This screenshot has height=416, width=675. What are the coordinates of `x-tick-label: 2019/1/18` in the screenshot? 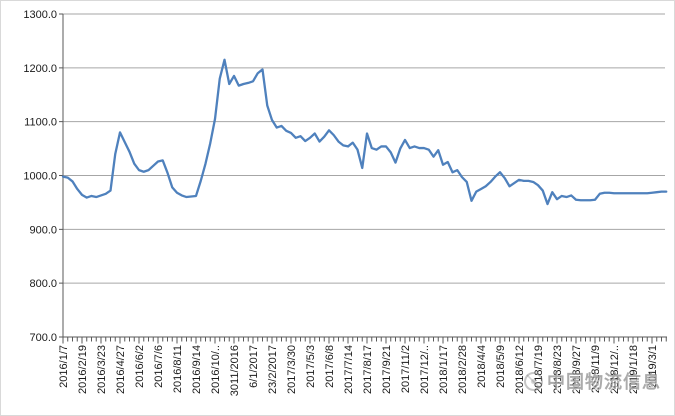 It's located at (634, 369).